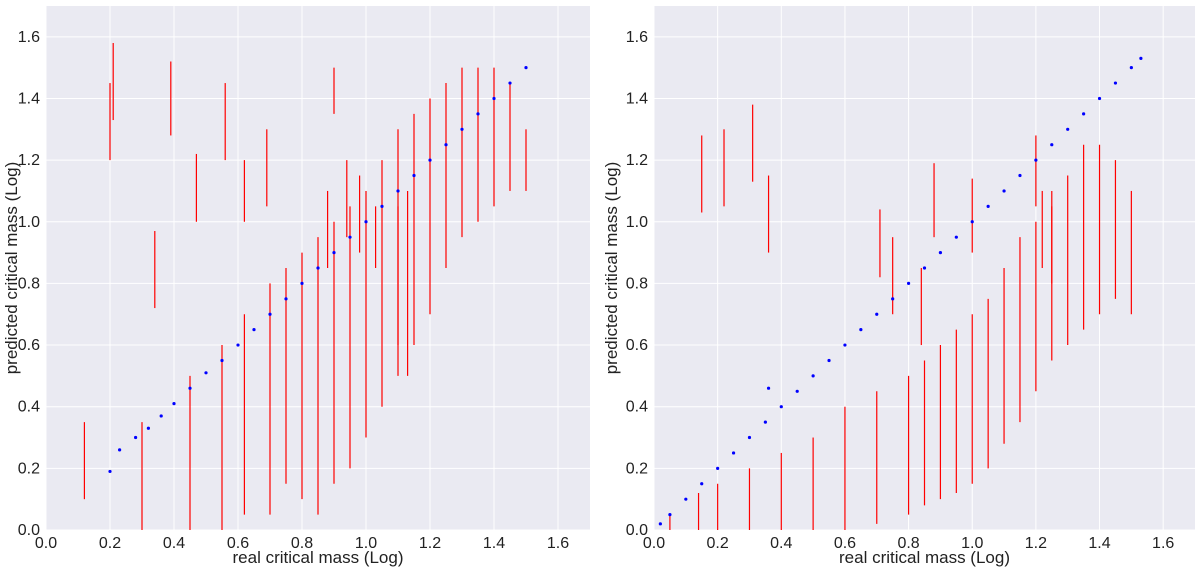 This screenshot has height=573, width=1200. I want to click on left-y-axis-label: predicted critical mass (Log), so click(11, 268).